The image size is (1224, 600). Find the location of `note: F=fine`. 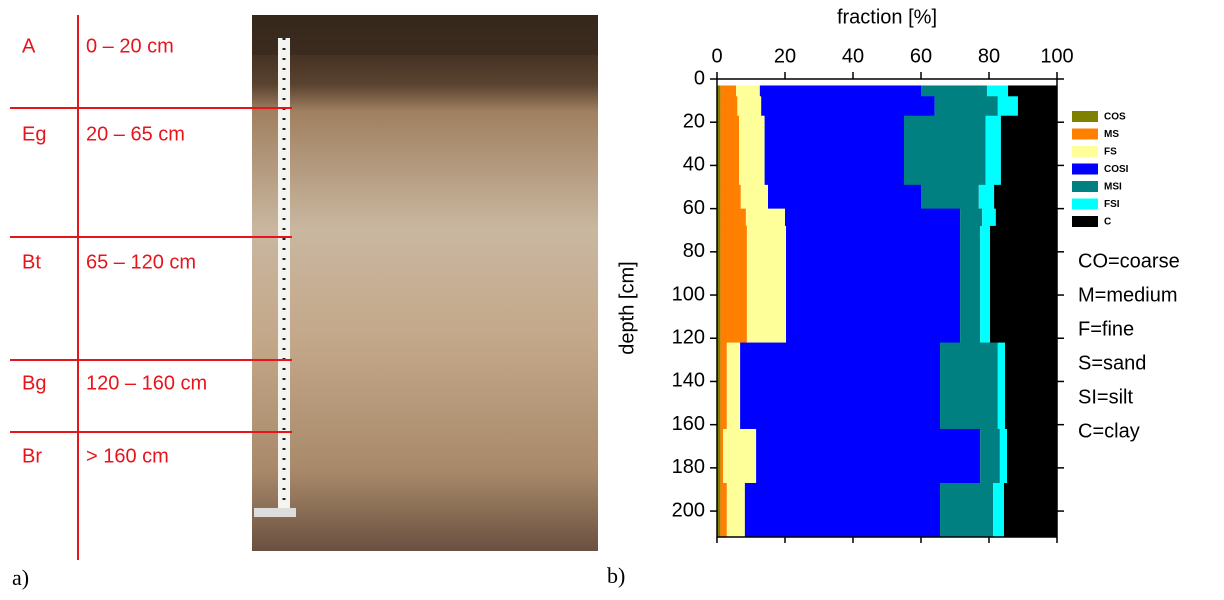

note: F=fine is located at coordinates (1106, 329).